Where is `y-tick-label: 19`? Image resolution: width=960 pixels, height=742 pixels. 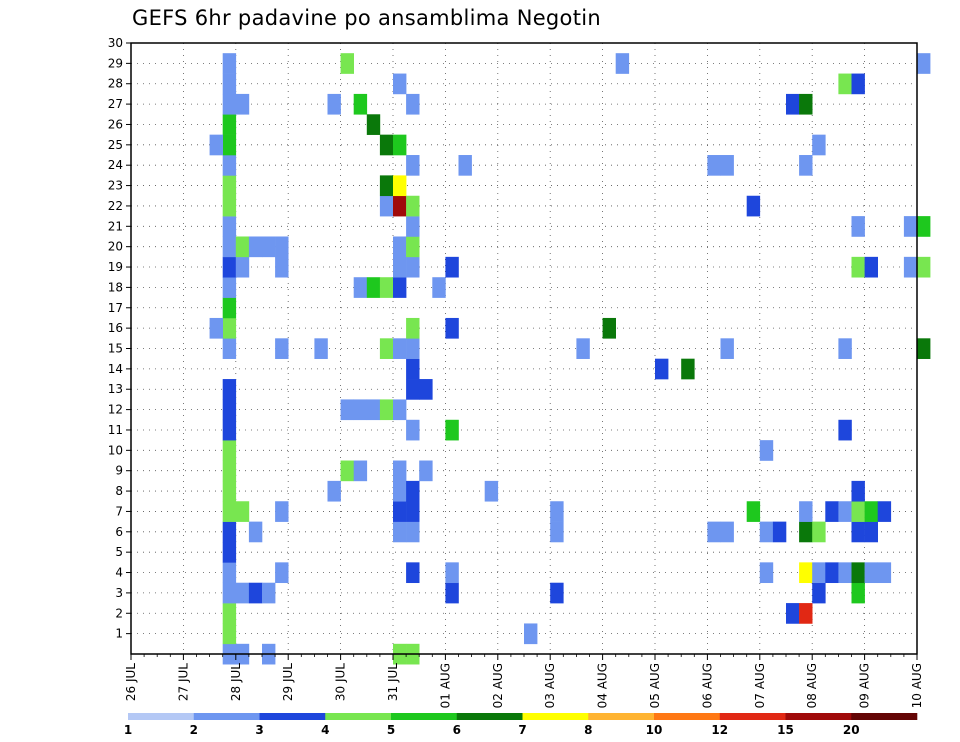 y-tick-label: 19 is located at coordinates (115, 267).